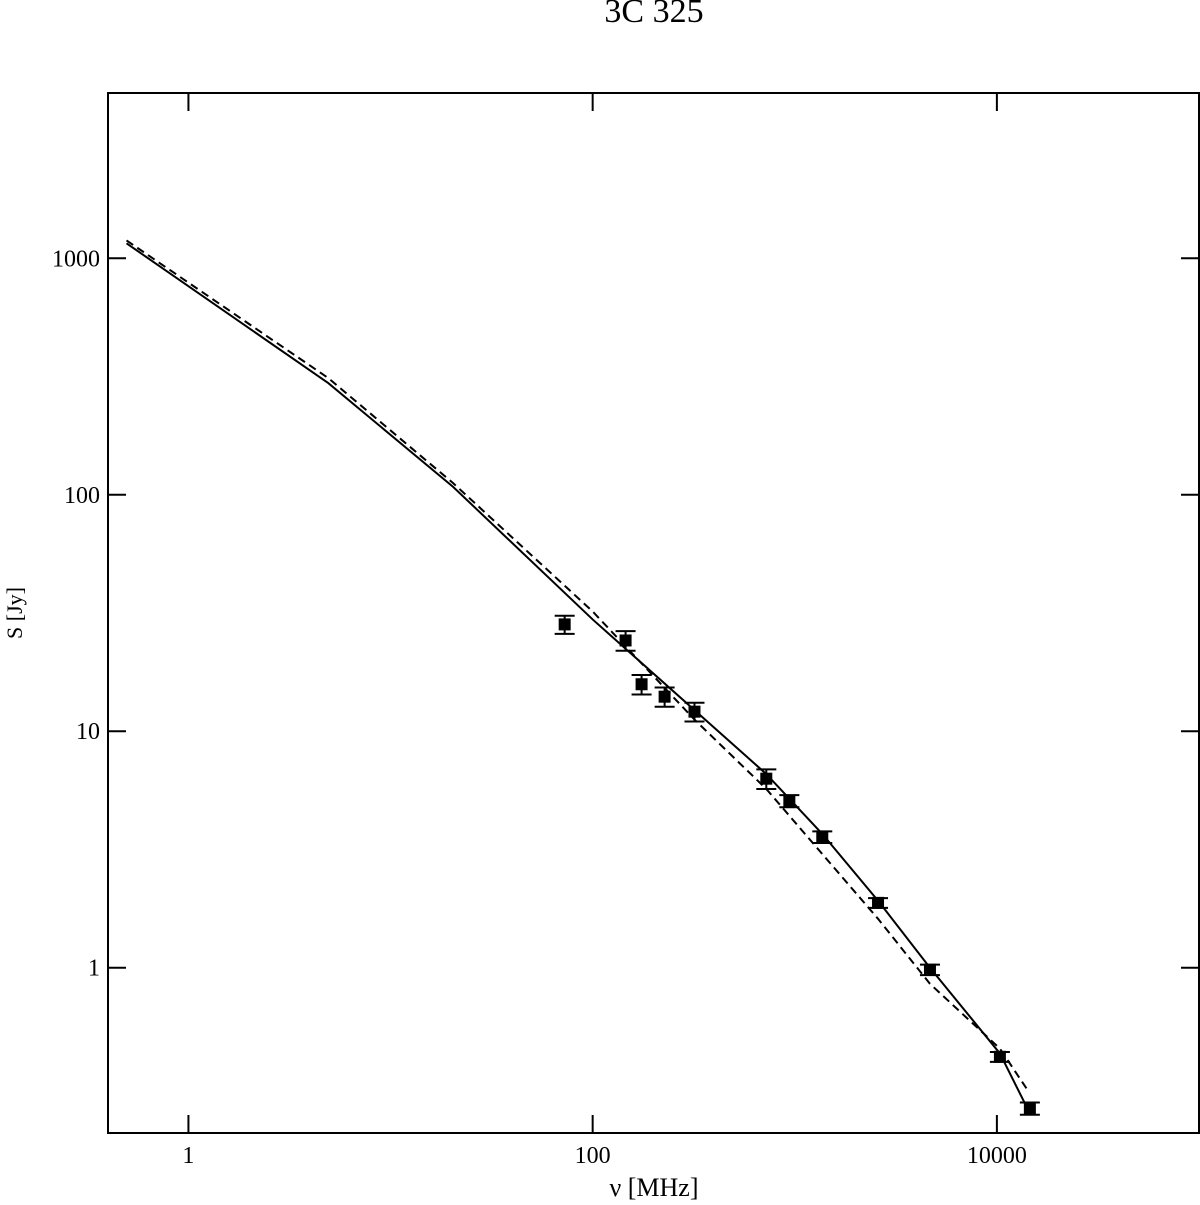 The height and width of the screenshot is (1205, 1200). Describe the element at coordinates (76, 259) in the screenshot. I see `y-tick-label: 1000` at that location.